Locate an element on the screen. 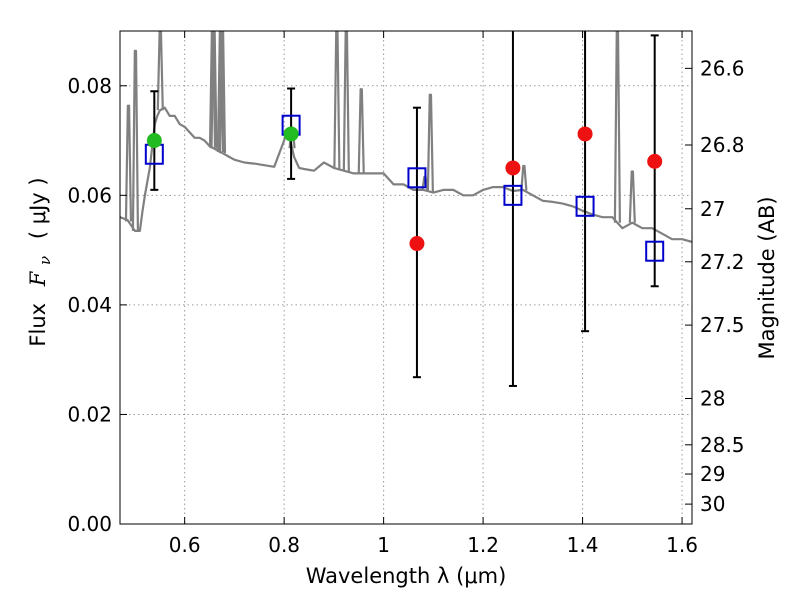  mag-tick-label: 28 is located at coordinates (712, 399).